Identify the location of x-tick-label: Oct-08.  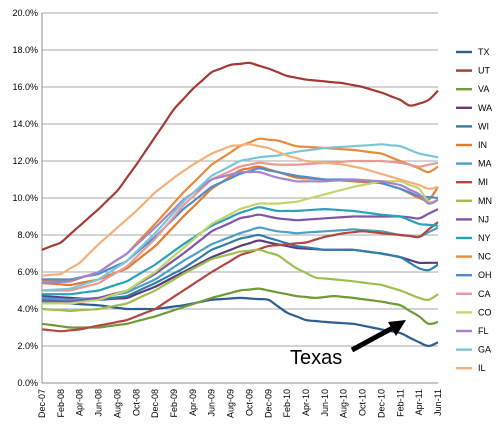
(136, 402).